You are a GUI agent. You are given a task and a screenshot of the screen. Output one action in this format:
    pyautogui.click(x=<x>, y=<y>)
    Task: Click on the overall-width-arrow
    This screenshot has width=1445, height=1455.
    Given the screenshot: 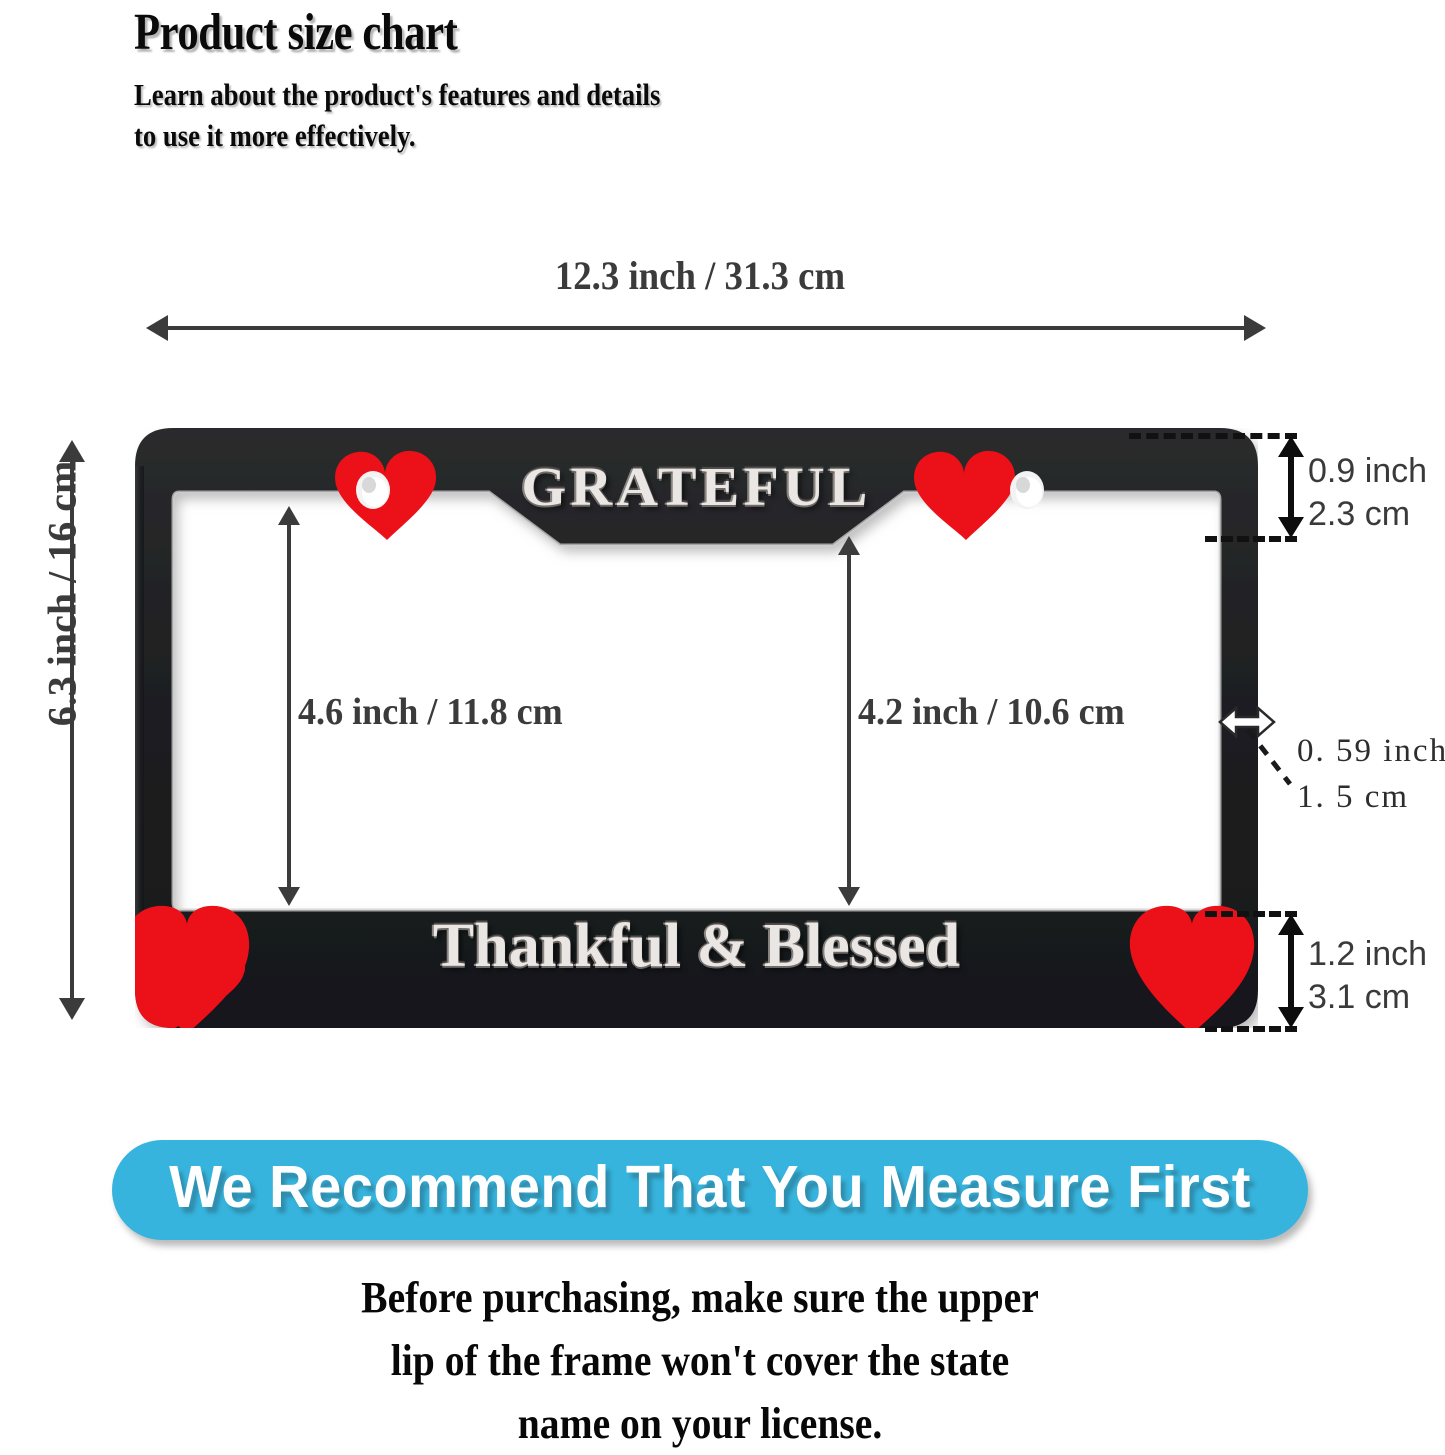 What is the action you would take?
    pyautogui.click(x=706, y=327)
    